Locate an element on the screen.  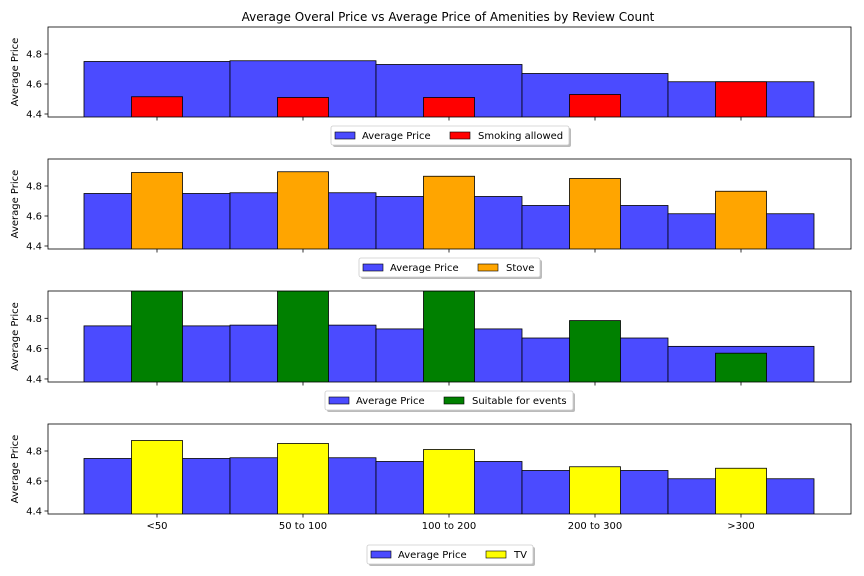
x-tick-label: 100 to 200 is located at coordinates (449, 526).